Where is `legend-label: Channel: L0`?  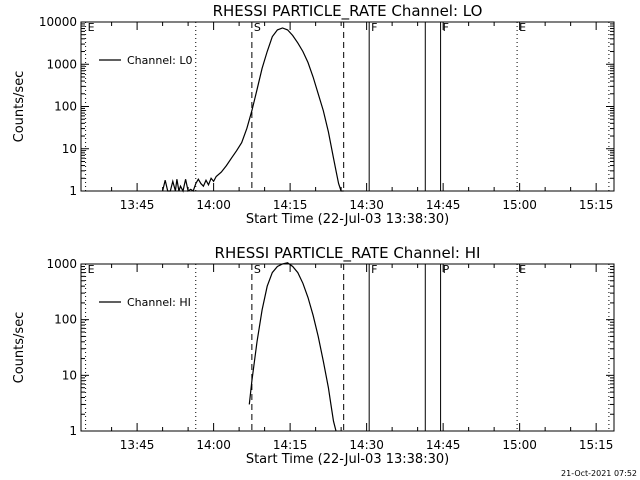 legend-label: Channel: L0 is located at coordinates (160, 60).